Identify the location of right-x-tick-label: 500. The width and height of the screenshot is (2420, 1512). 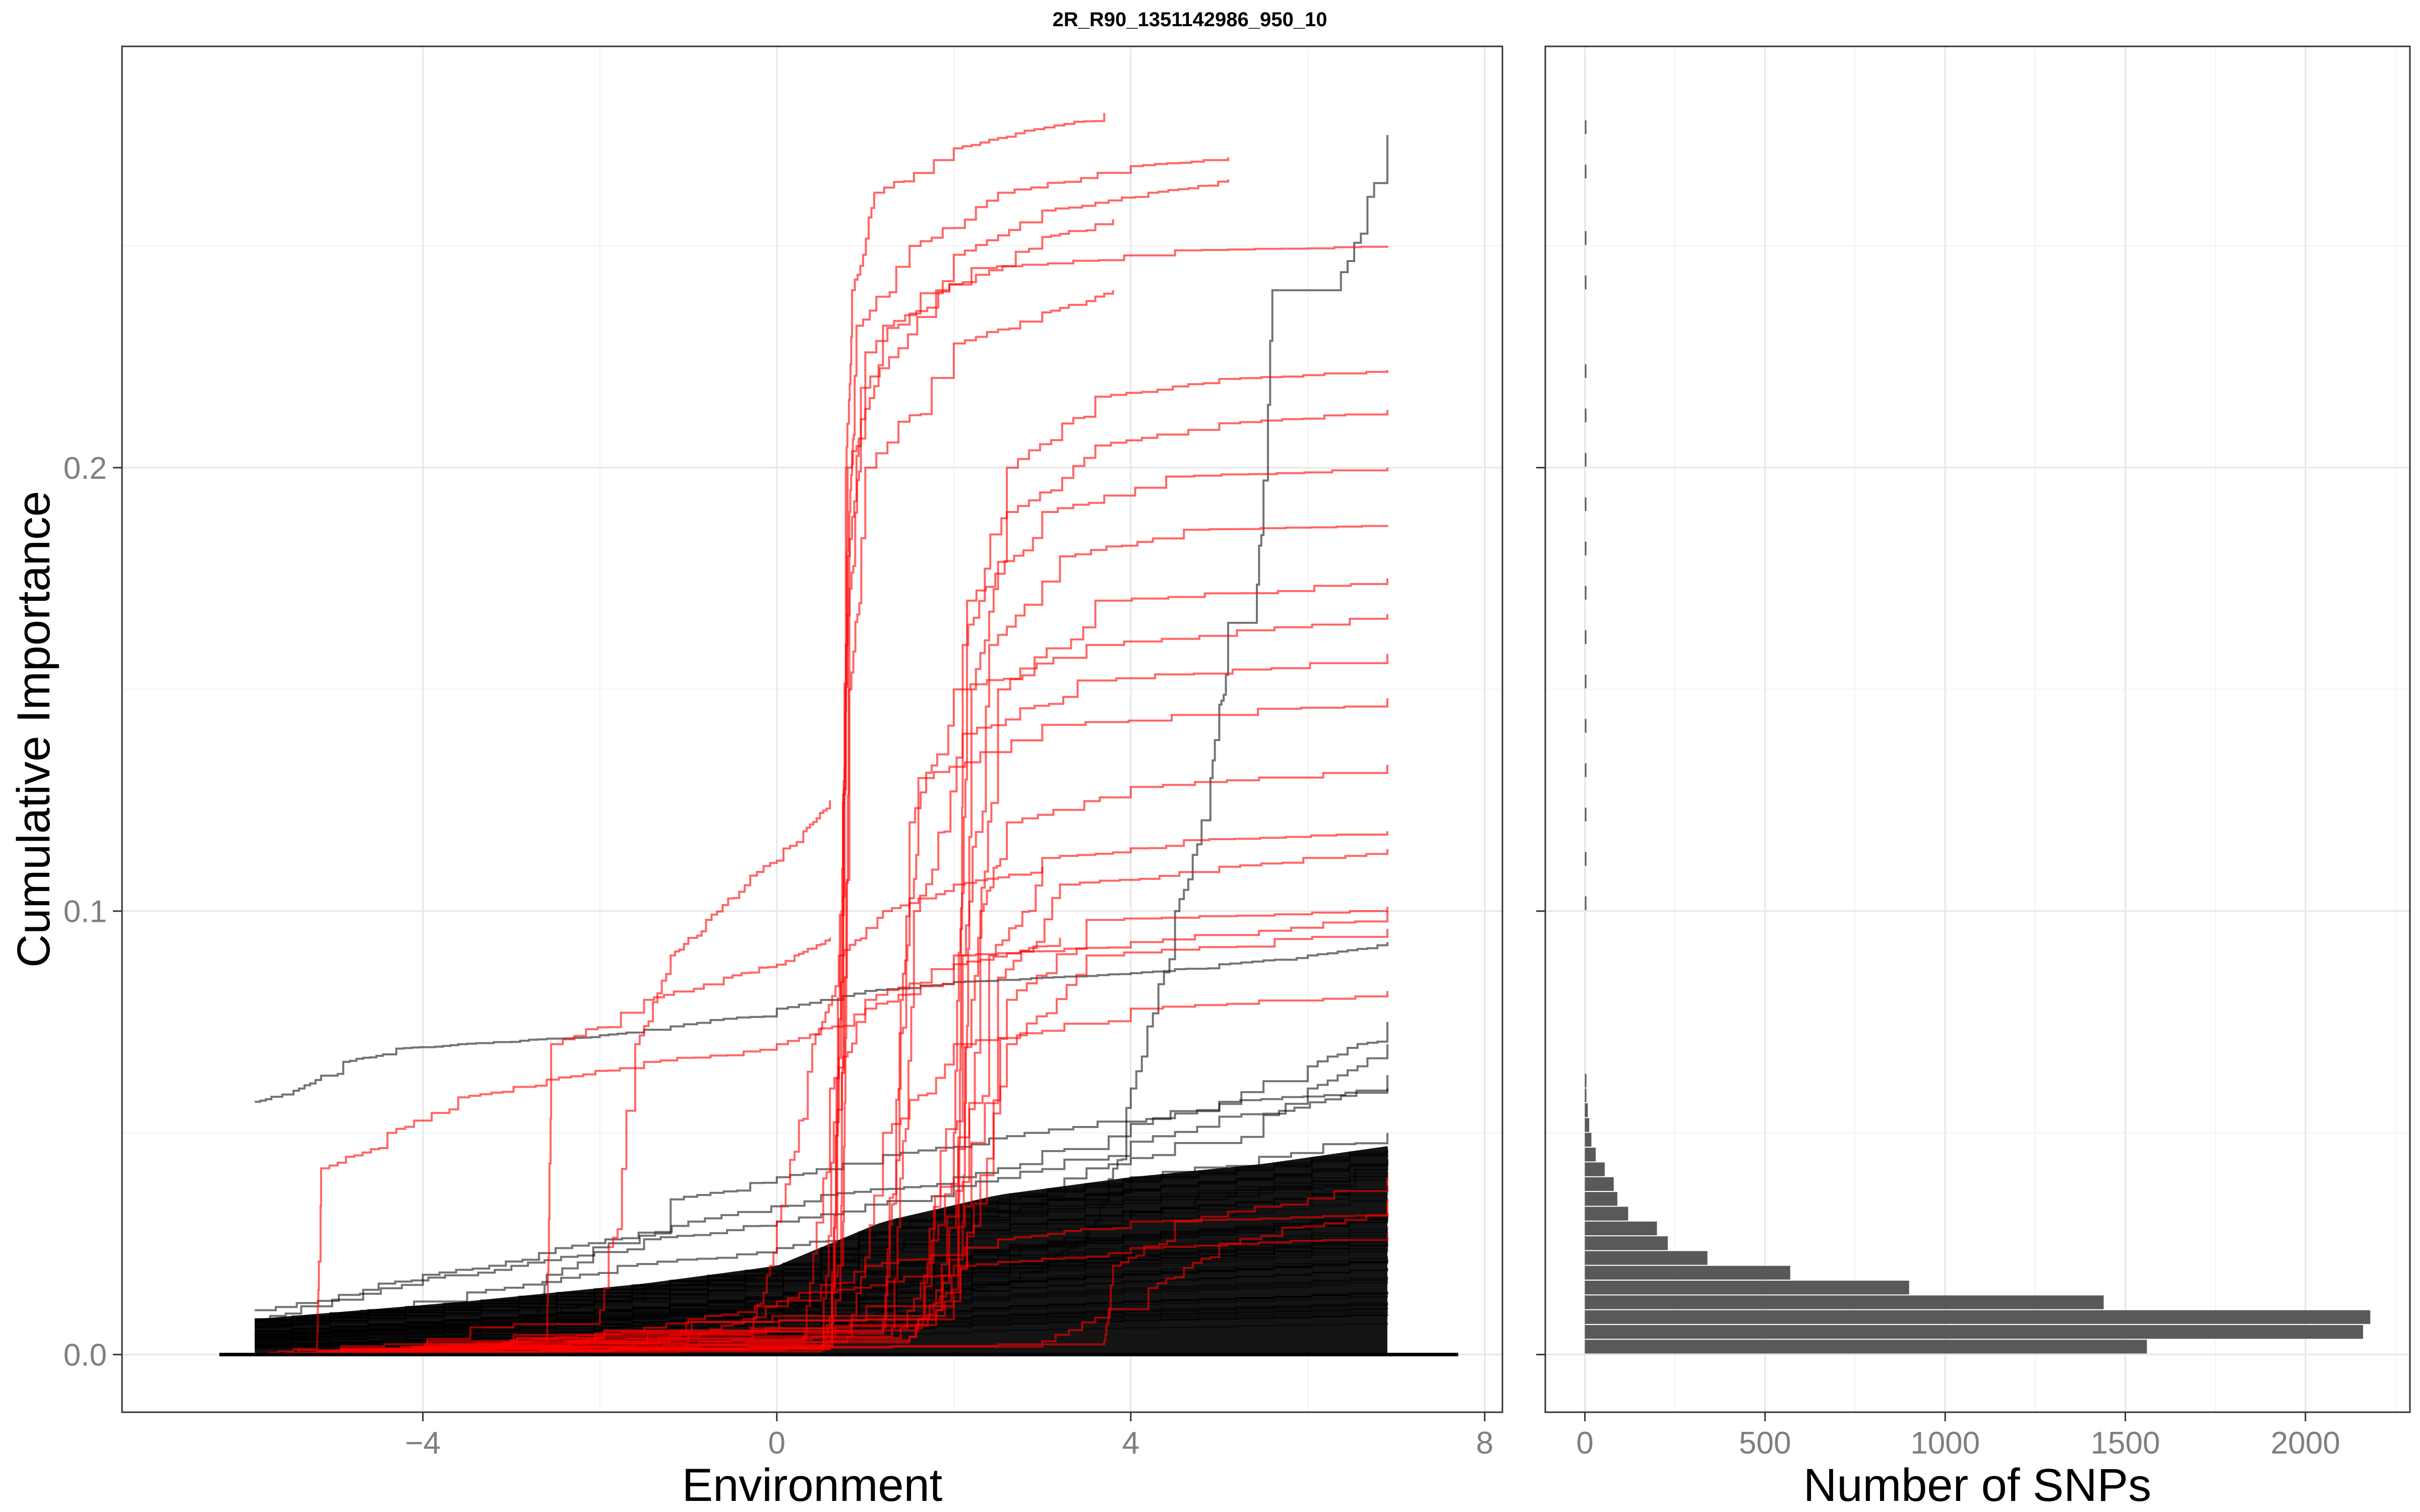
(1765, 1443).